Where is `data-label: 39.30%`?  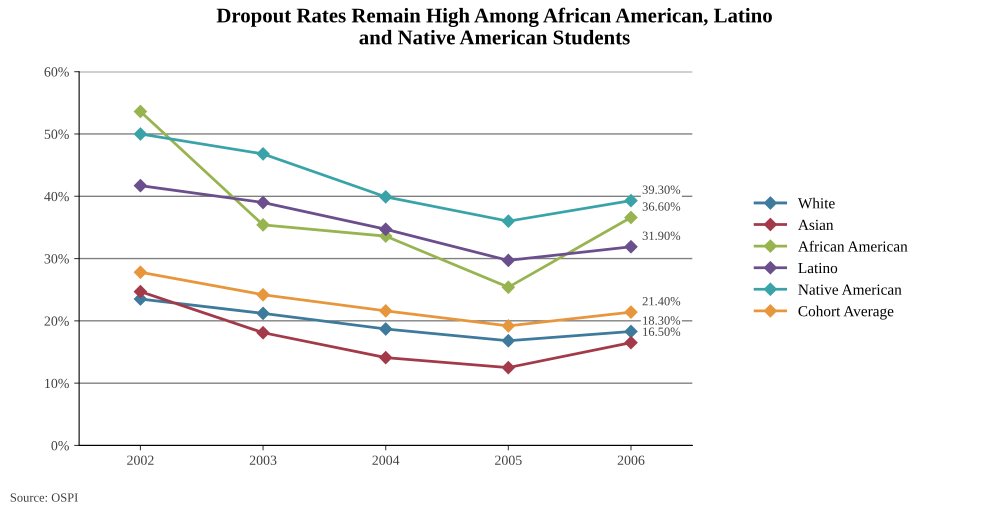 data-label: 39.30% is located at coordinates (661, 189).